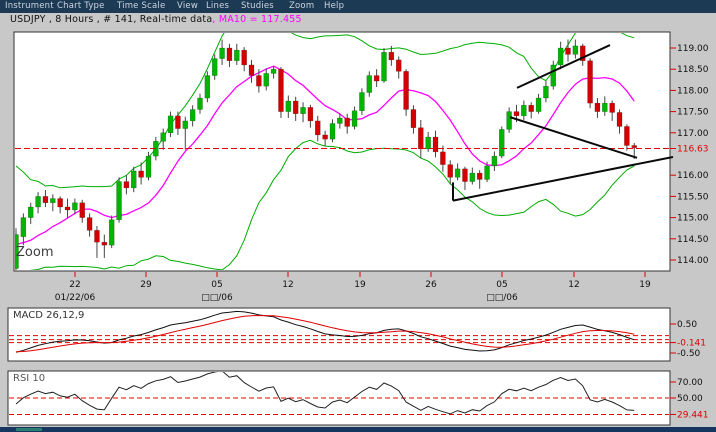  What do you see at coordinates (645, 285) in the screenshot?
I see `x-axis-label: 19` at bounding box center [645, 285].